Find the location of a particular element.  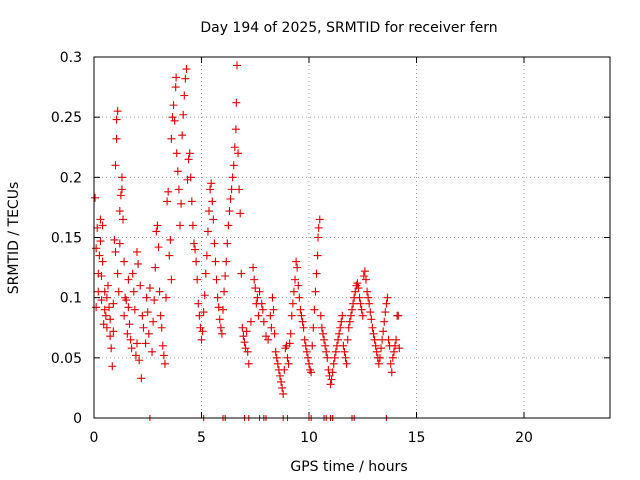

y-tick-label: 0.05 is located at coordinates (66, 359).